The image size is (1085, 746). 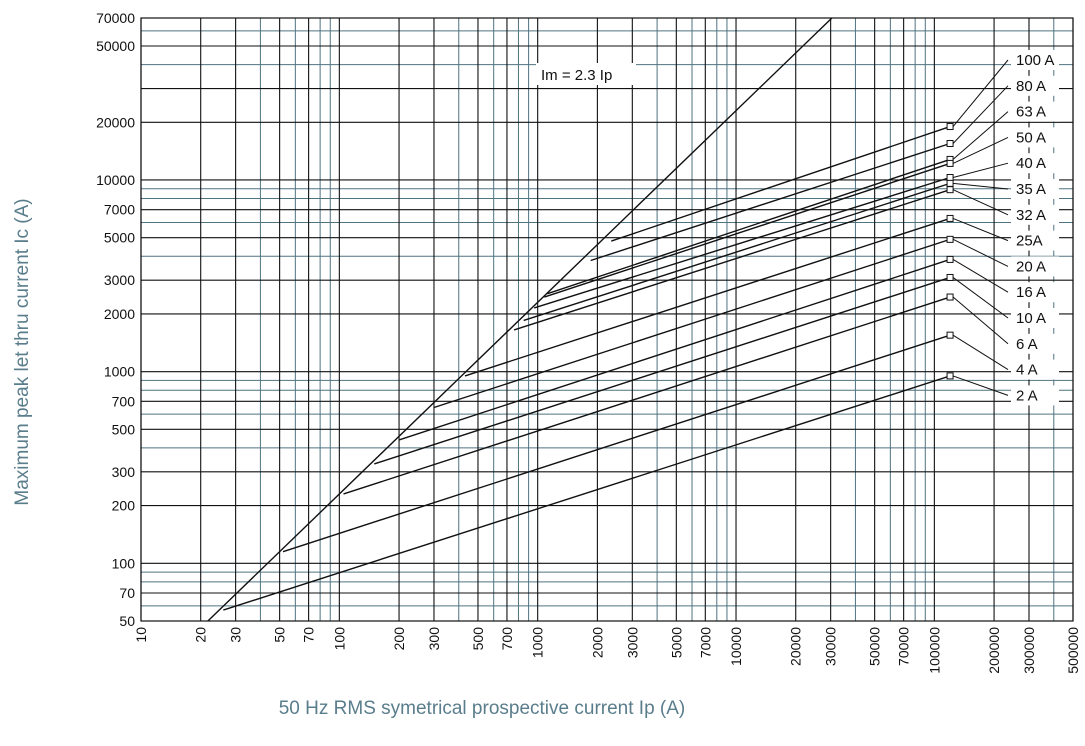 I want to click on label-leaders, so click(x=980, y=227).